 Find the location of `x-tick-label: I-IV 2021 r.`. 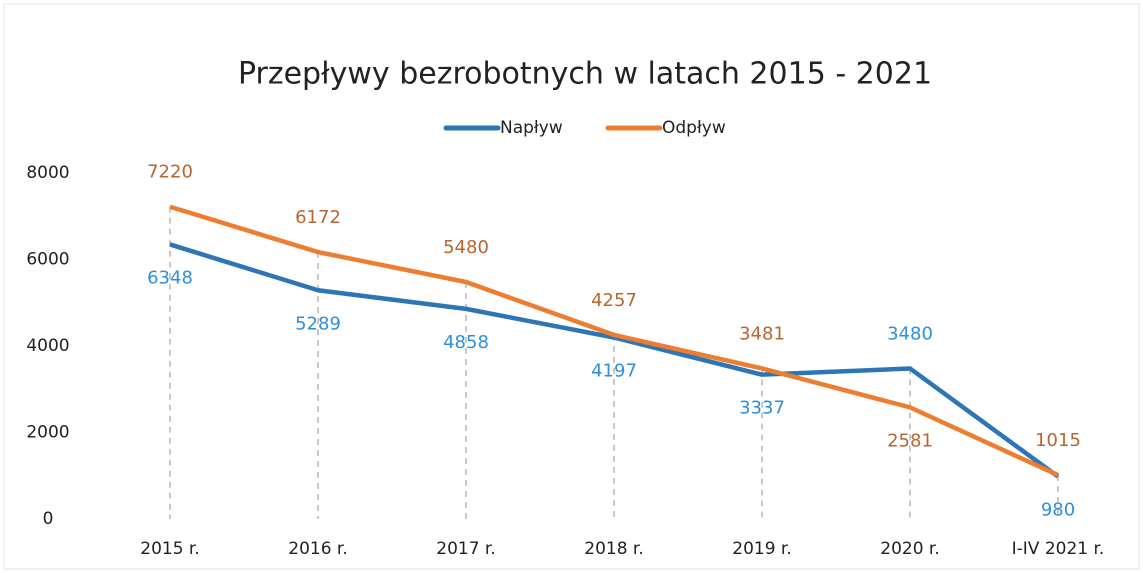

x-tick-label: I-IV 2021 r. is located at coordinates (1058, 549).